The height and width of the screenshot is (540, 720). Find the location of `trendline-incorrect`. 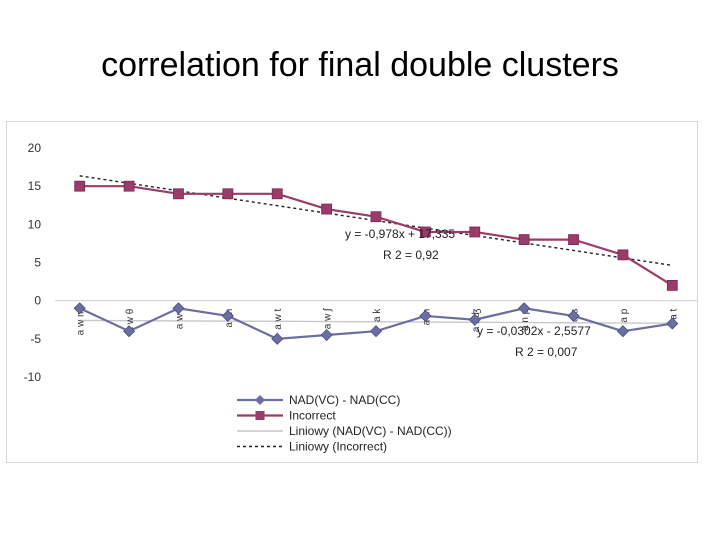

trendline-incorrect is located at coordinates (376, 221).